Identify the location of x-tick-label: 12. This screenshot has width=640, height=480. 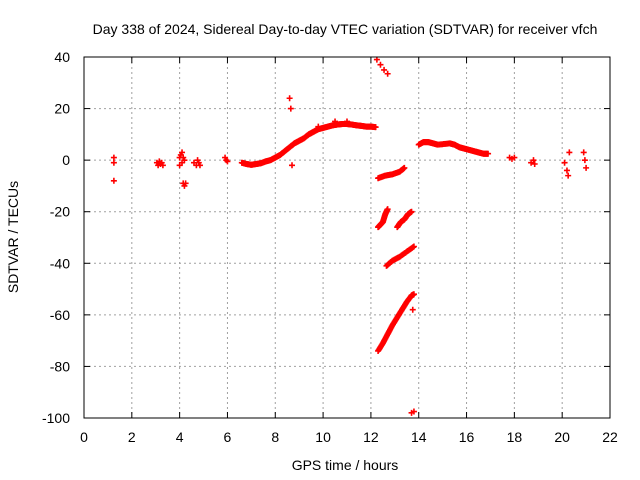
(371, 437).